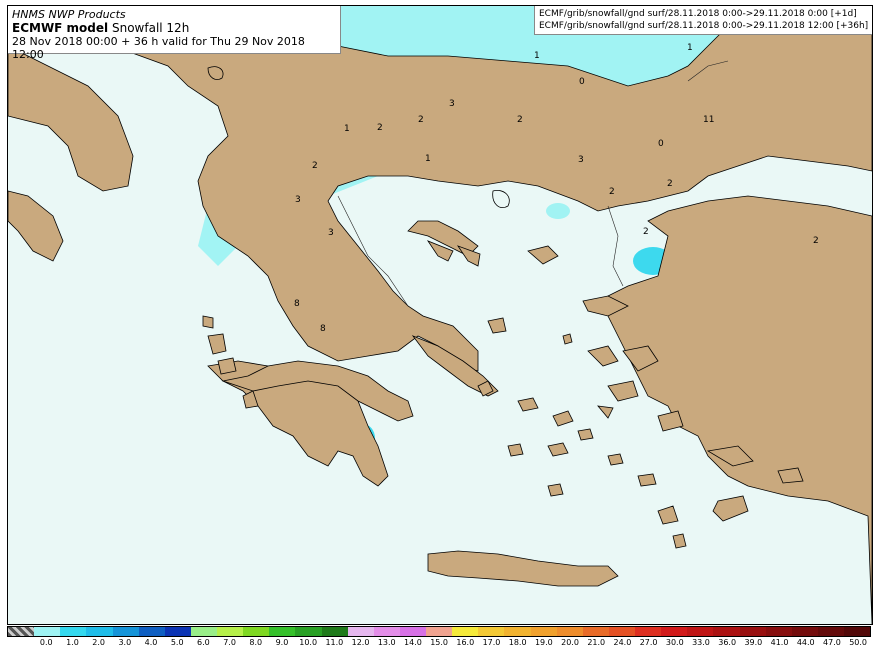 This screenshot has height=657, width=880. What do you see at coordinates (596, 642) in the screenshot?
I see `legend-label: 21.0` at bounding box center [596, 642].